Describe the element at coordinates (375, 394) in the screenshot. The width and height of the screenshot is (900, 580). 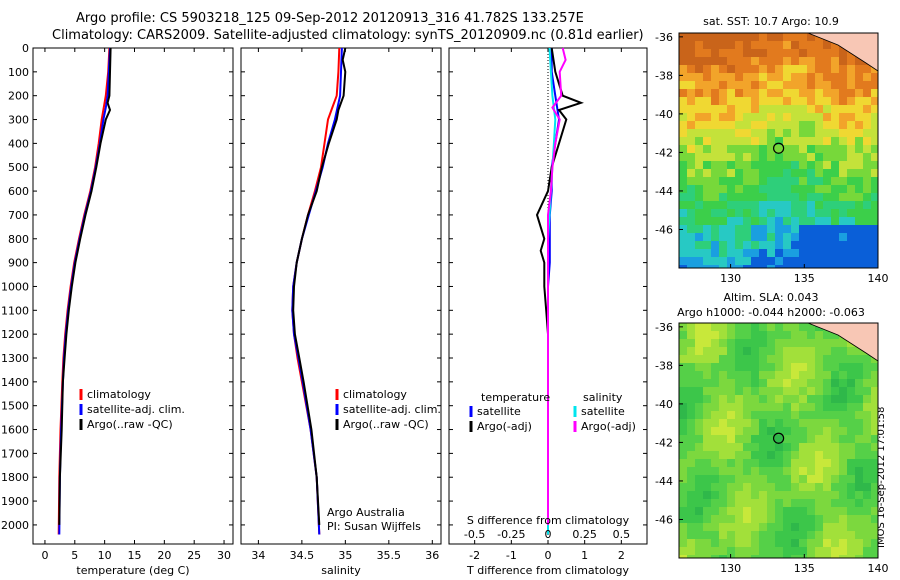
I see `legend-label: climatology` at that location.